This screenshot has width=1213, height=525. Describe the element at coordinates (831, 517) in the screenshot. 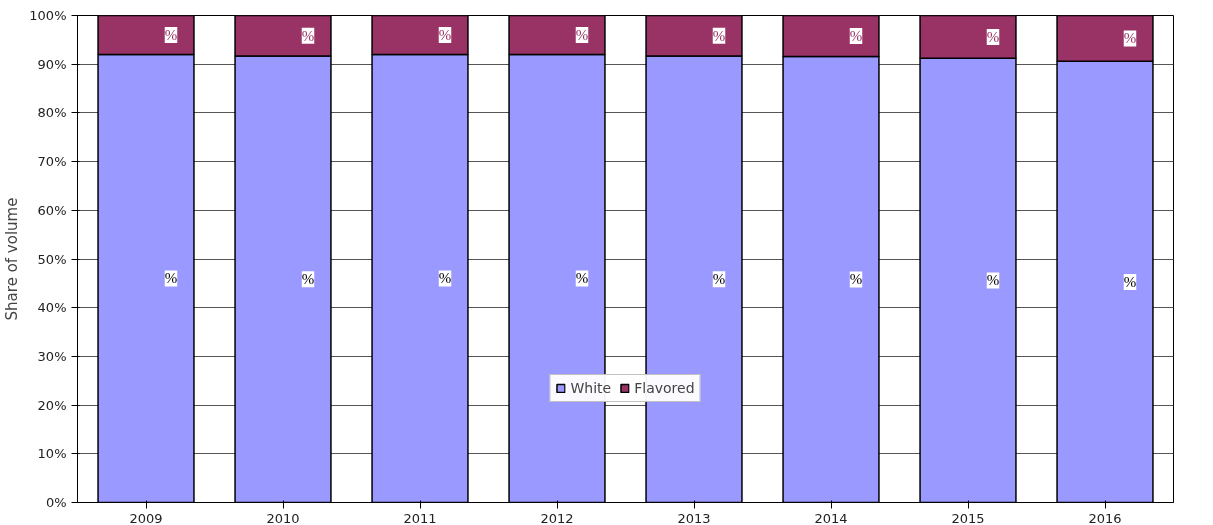

I see `x-tick-label: 2014` at that location.